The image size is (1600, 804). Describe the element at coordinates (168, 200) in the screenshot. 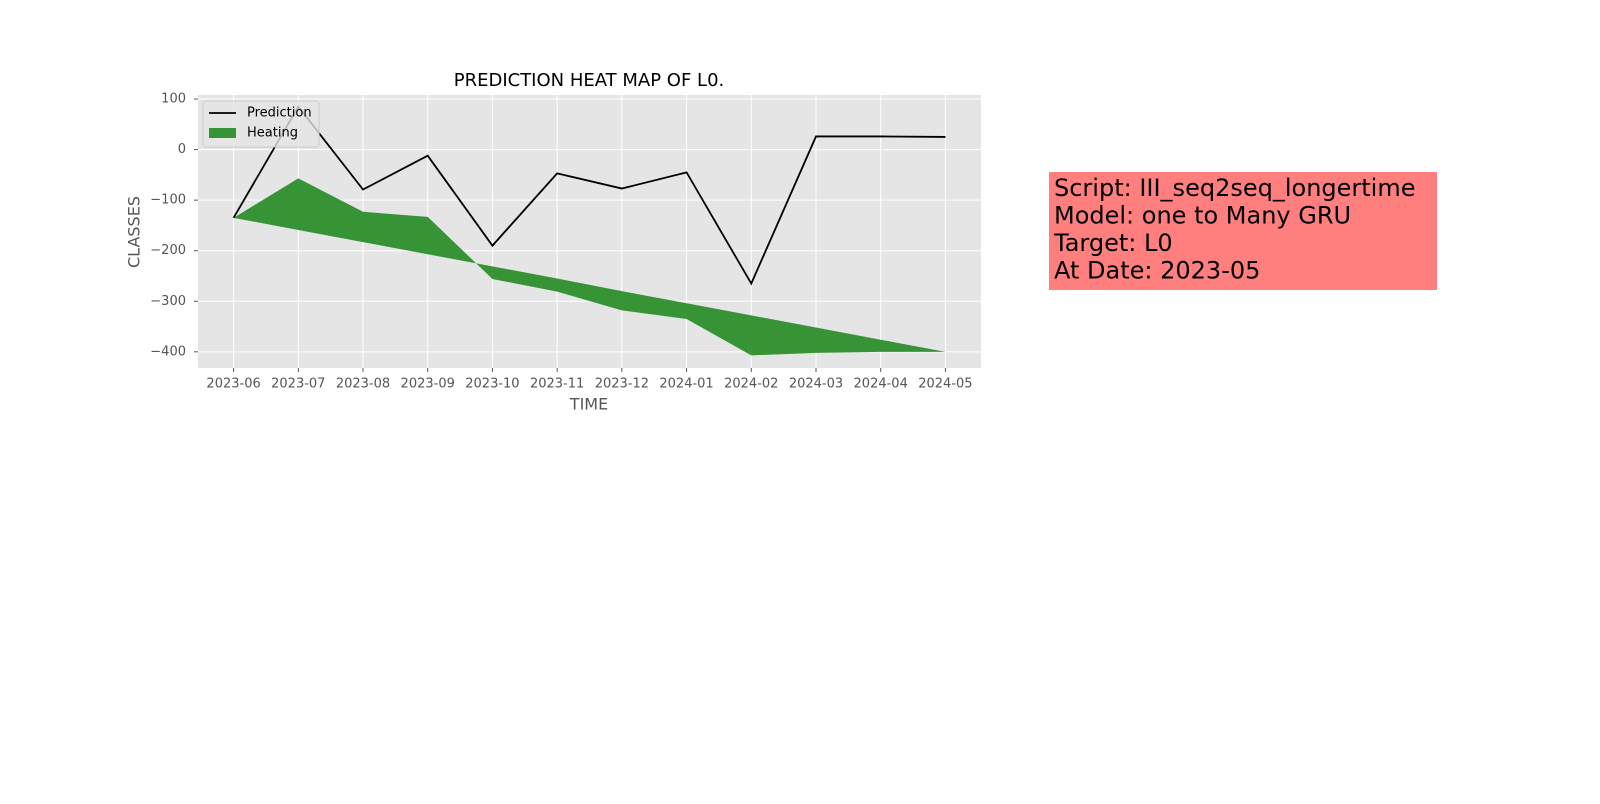

I see `y-tick-label: −100` at that location.